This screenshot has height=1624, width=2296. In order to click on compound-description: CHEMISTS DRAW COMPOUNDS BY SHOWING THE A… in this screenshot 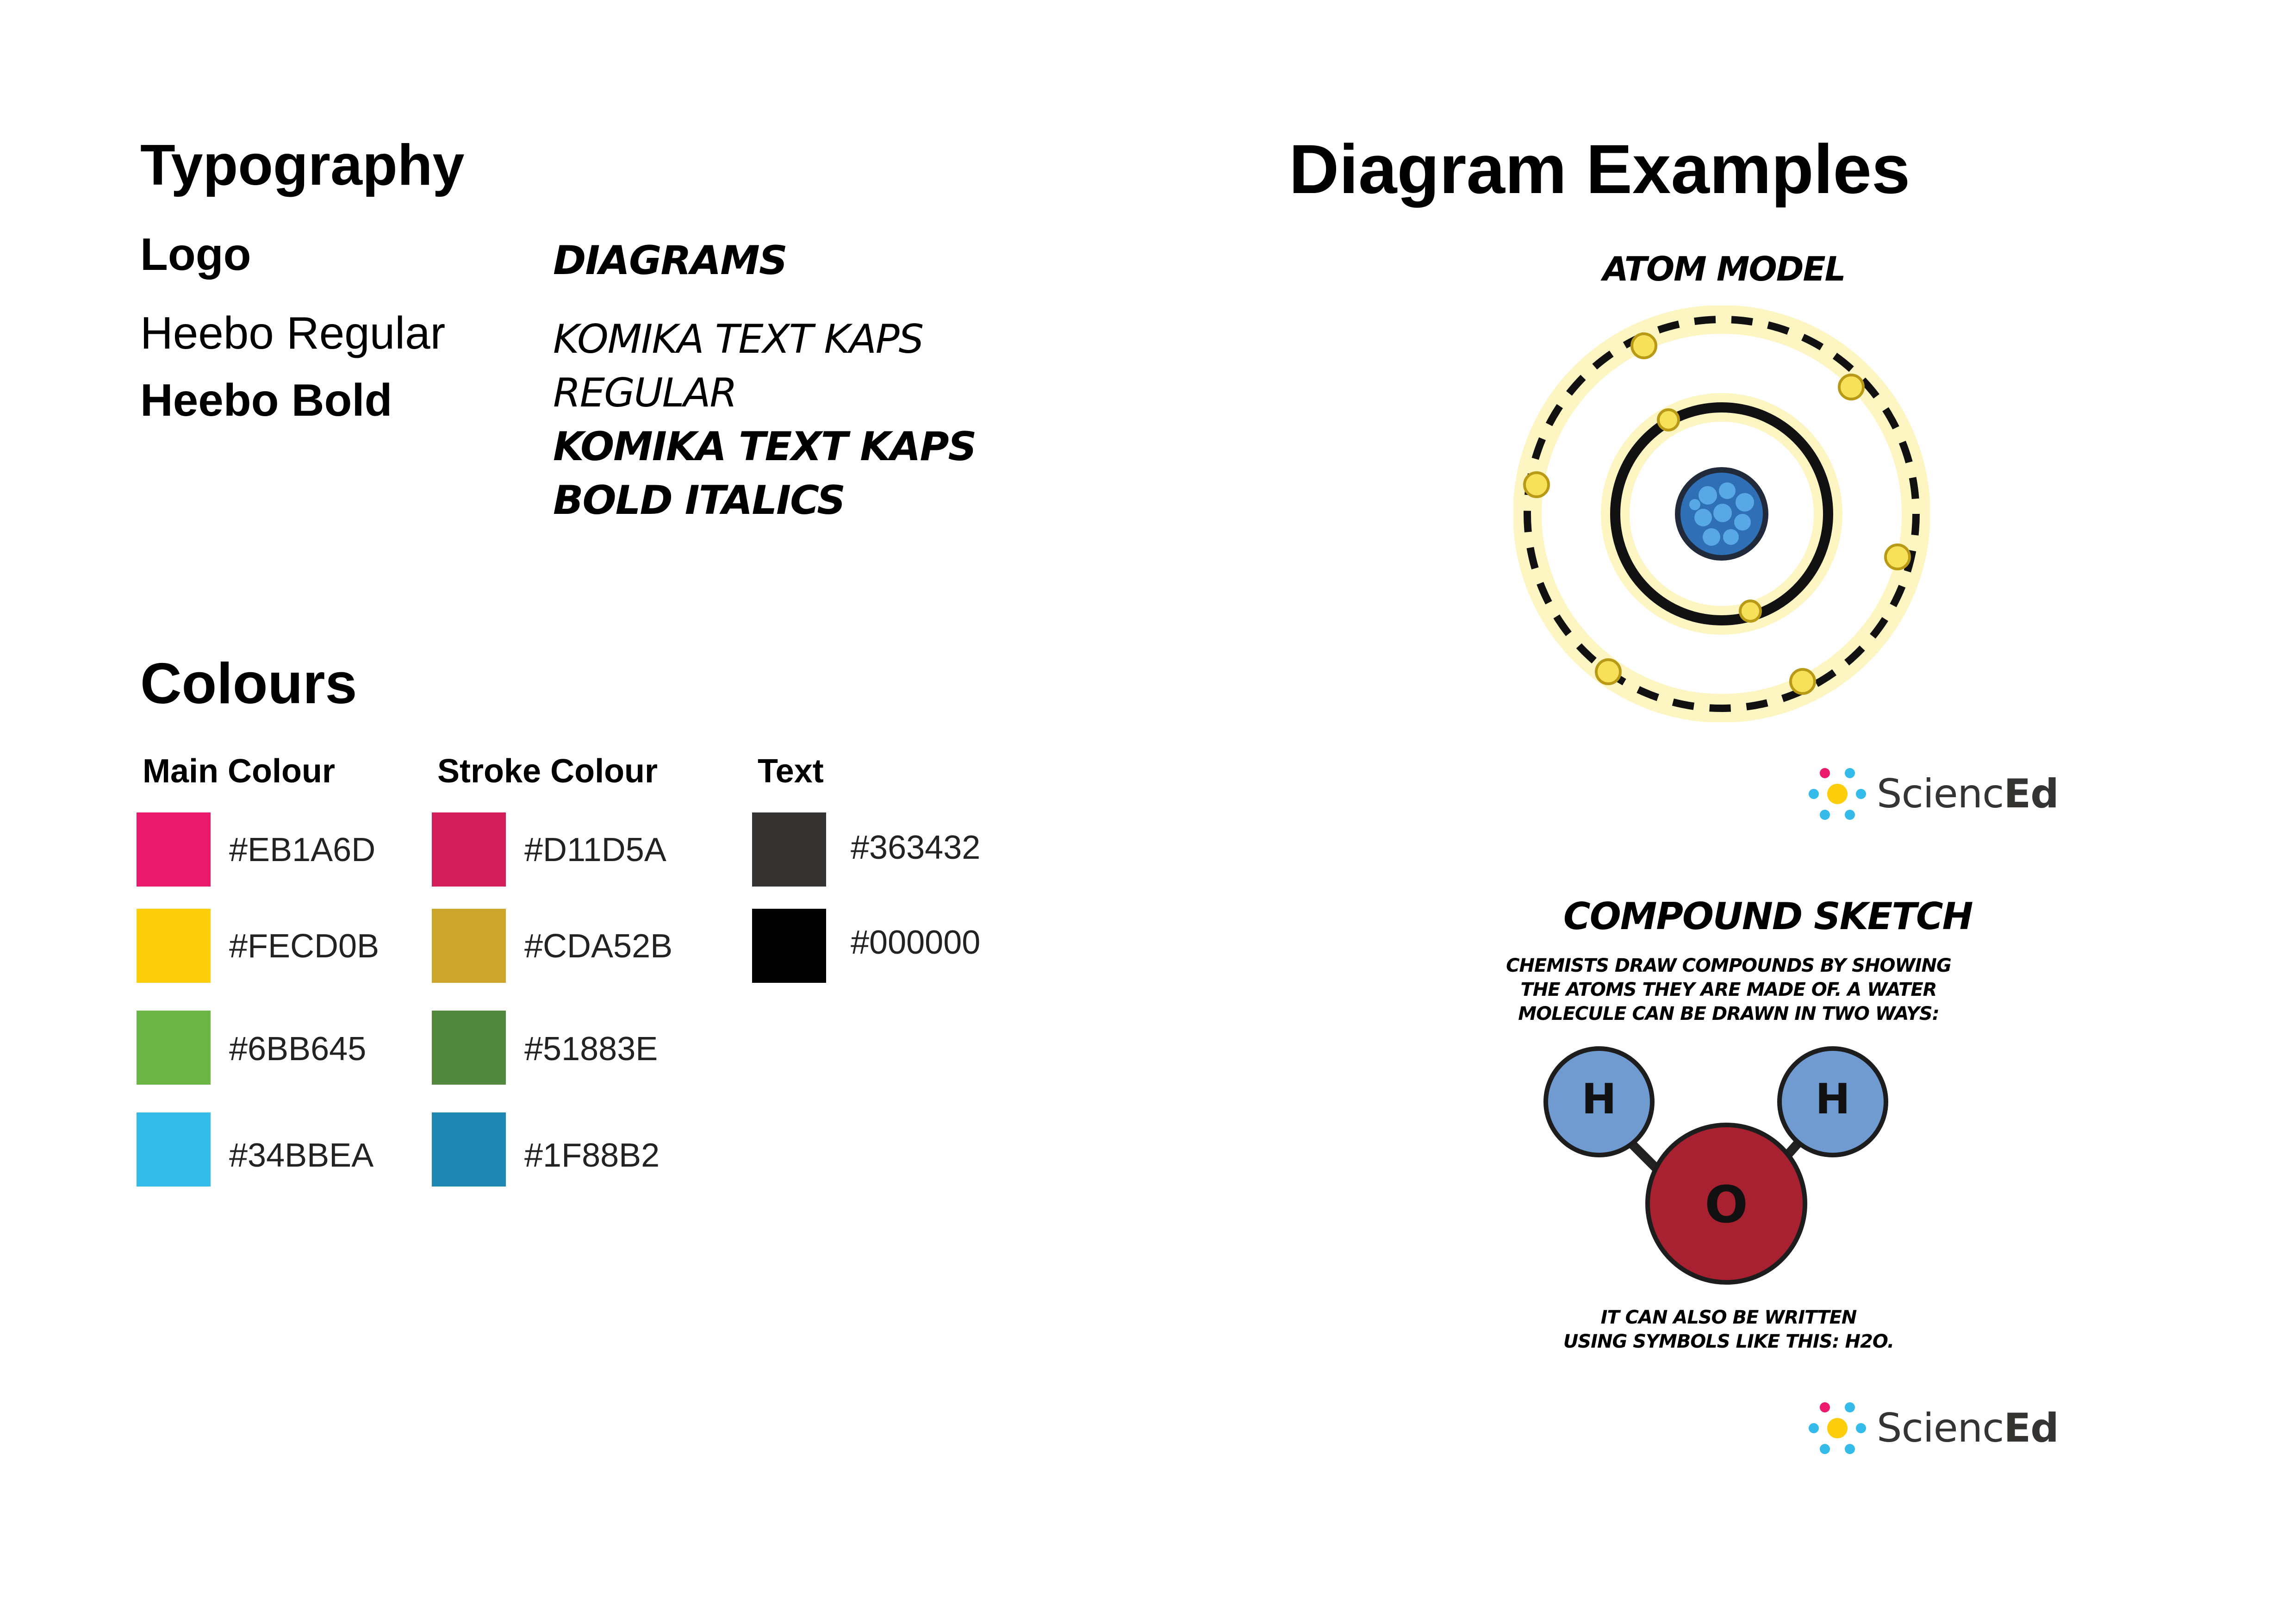, I will do `click(1728, 990)`.